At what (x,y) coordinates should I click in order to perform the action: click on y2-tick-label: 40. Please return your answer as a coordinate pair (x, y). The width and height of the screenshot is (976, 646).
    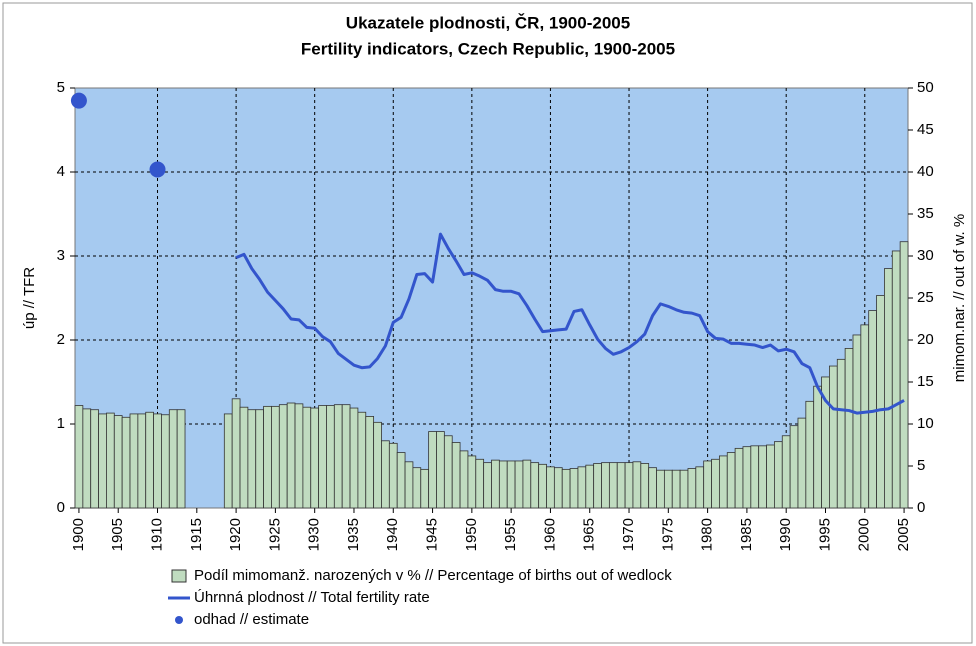
    Looking at the image, I should click on (925, 171).